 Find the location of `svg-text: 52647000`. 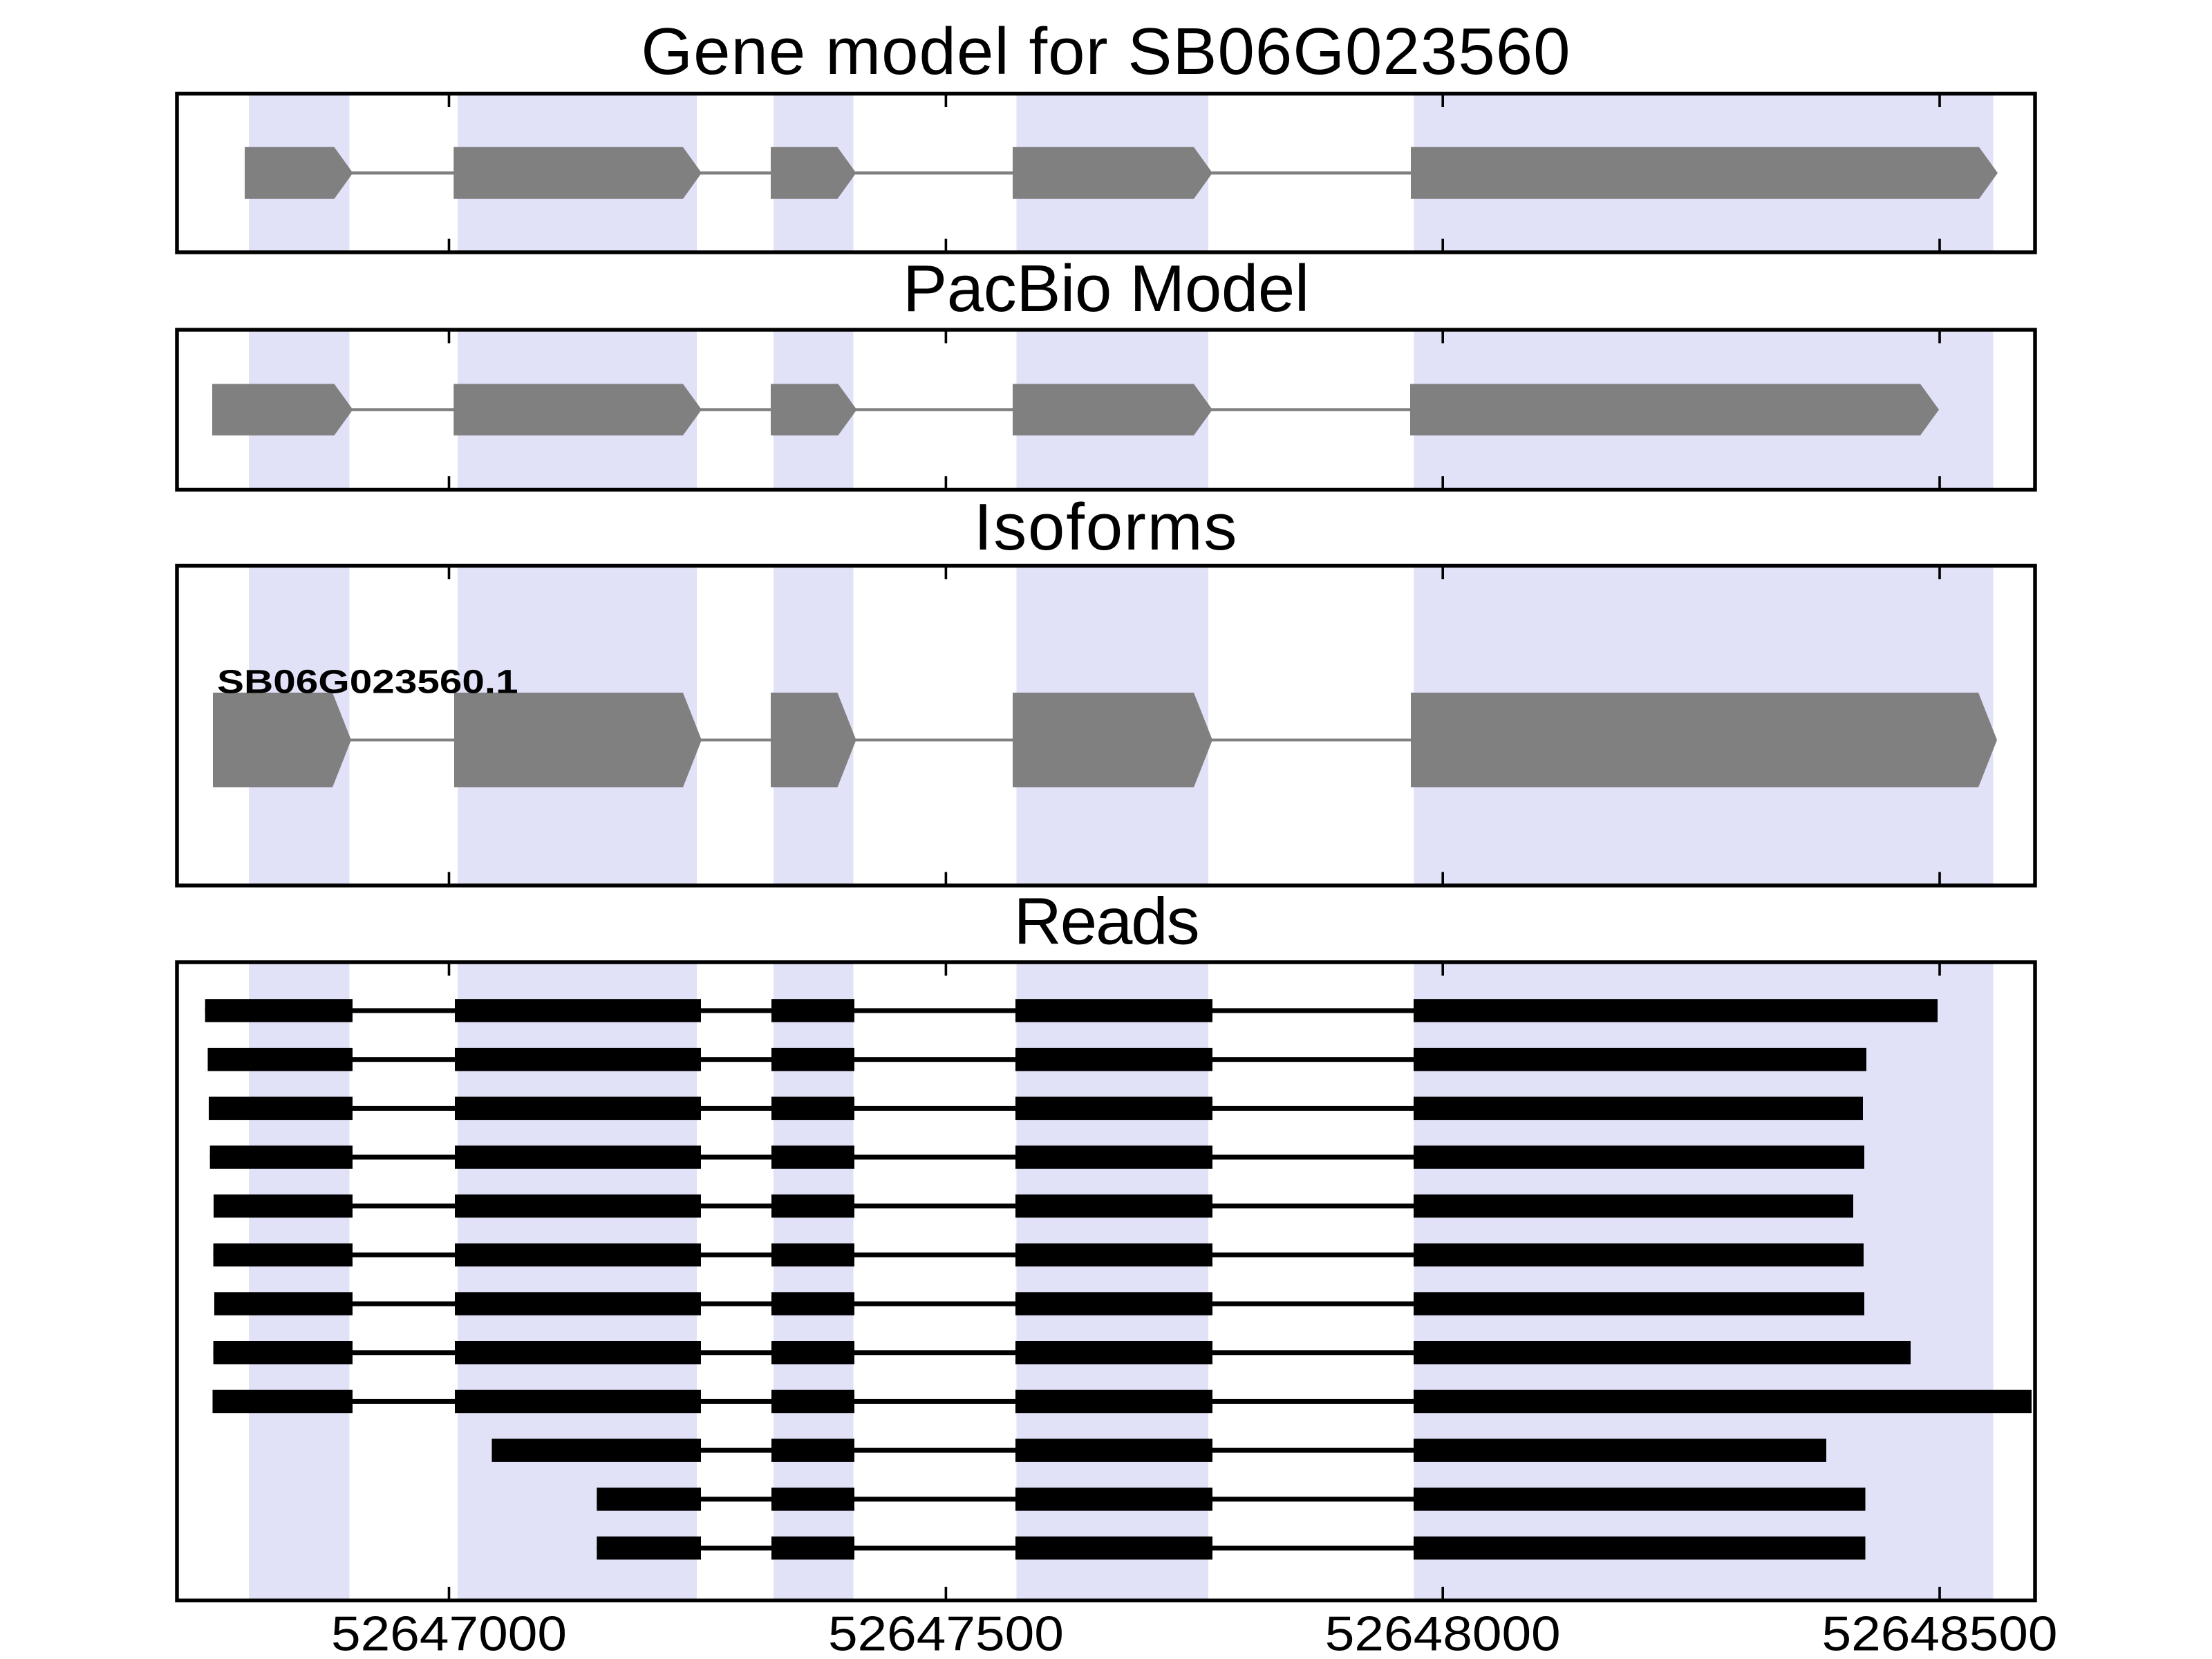

svg-text: 52647000 is located at coordinates (449, 1633).